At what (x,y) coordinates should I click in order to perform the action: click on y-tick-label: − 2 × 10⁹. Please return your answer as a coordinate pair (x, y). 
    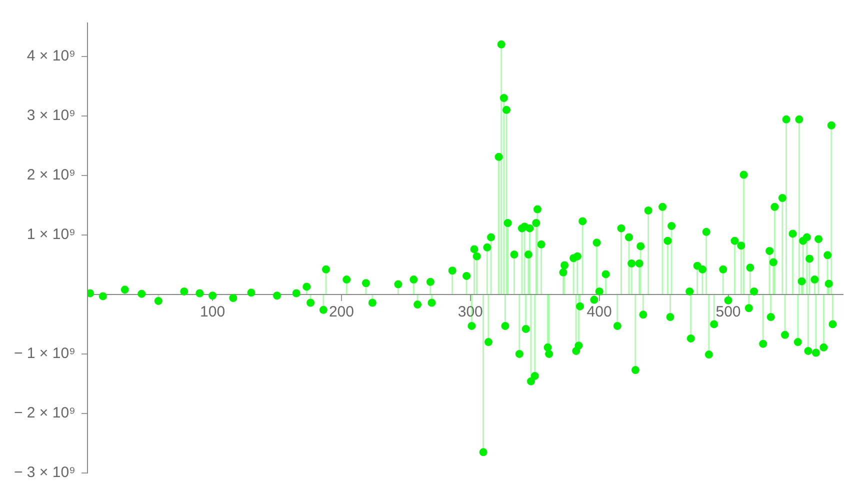
    Looking at the image, I should click on (45, 413).